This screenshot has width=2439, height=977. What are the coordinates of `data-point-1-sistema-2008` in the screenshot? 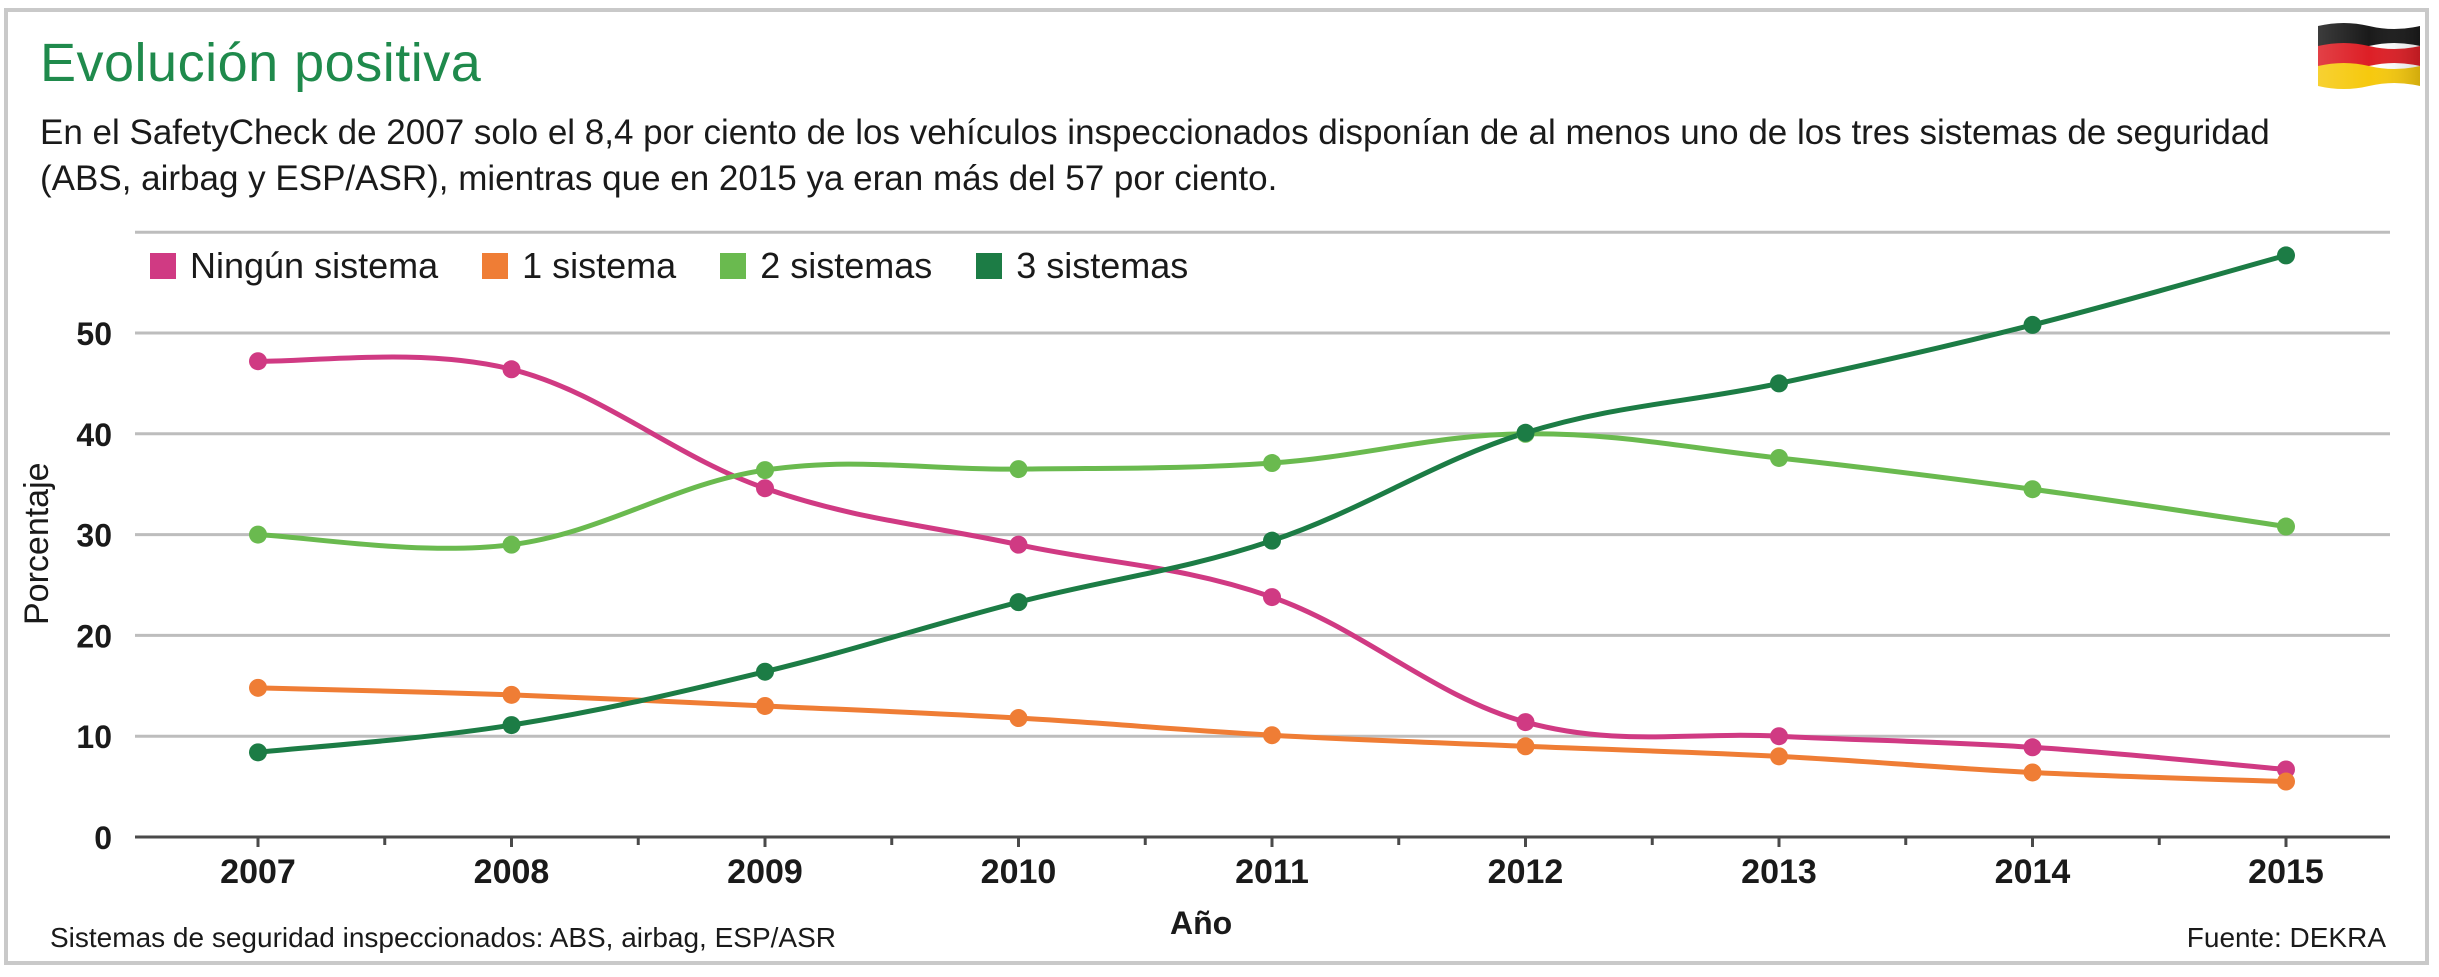 It's located at (511, 694).